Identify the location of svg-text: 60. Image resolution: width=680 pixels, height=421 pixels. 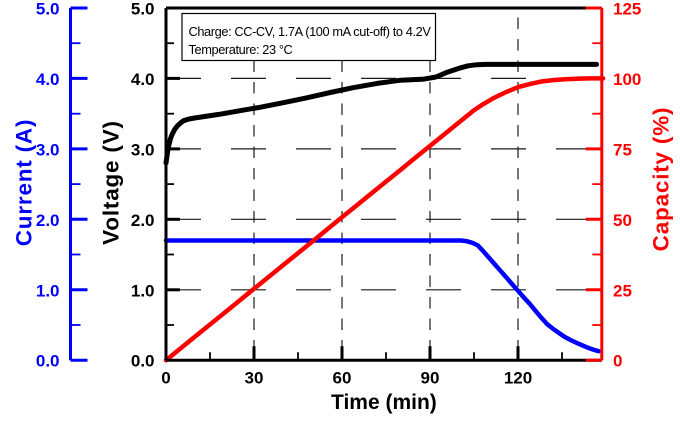
(342, 378).